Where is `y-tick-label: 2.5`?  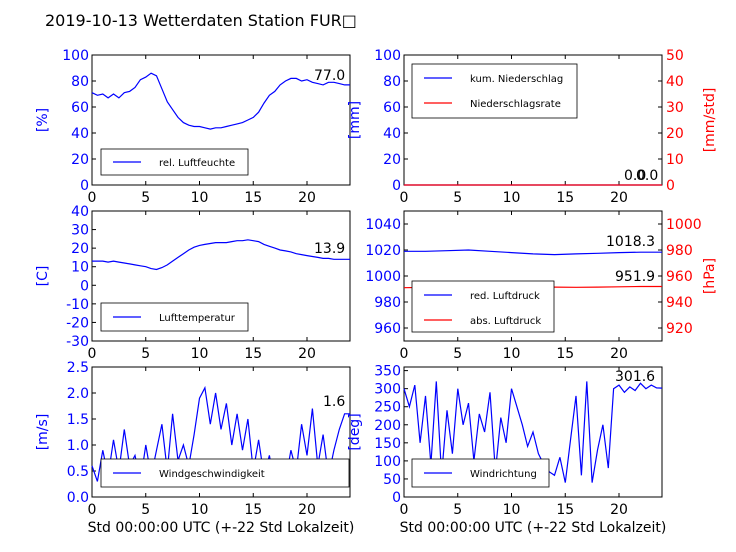
y-tick-label: 2.5 is located at coordinates (78, 368).